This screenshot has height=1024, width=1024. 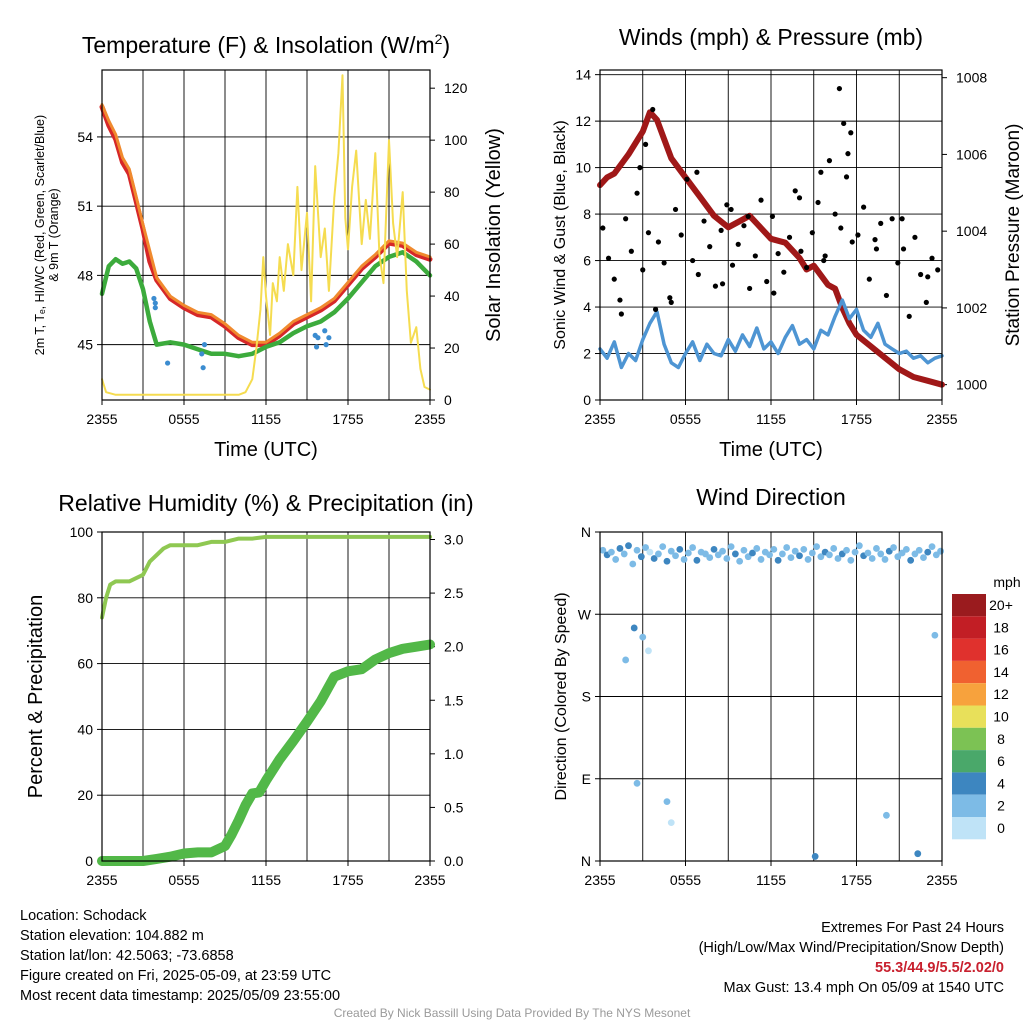 I want to click on y-tick-label: W, so click(x=585, y=614).